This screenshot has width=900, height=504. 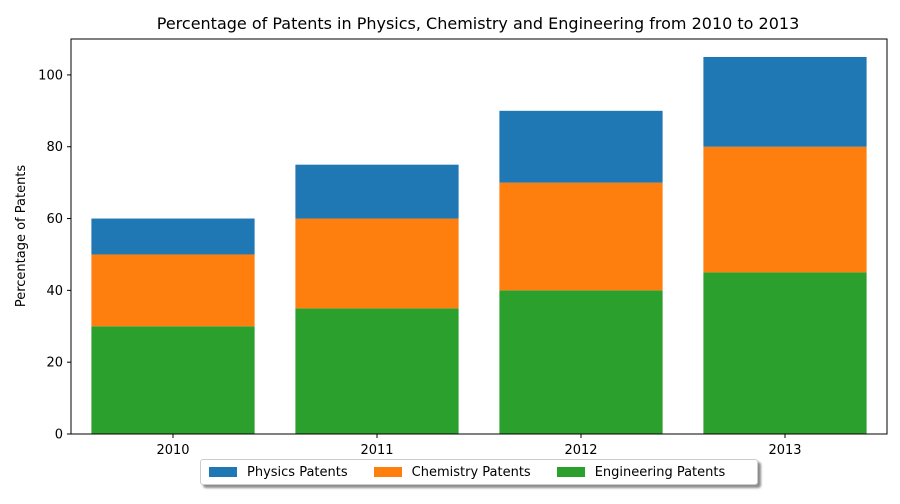 What do you see at coordinates (54, 219) in the screenshot?
I see `y-tick-label: 60` at bounding box center [54, 219].